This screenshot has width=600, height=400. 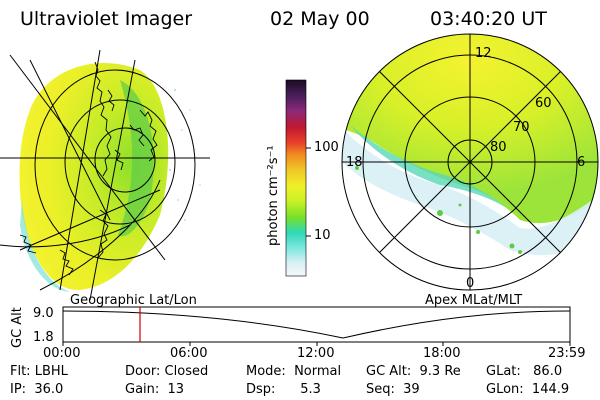 What do you see at coordinates (62, 353) in the screenshot?
I see `x-tick-0000: 00:00` at bounding box center [62, 353].